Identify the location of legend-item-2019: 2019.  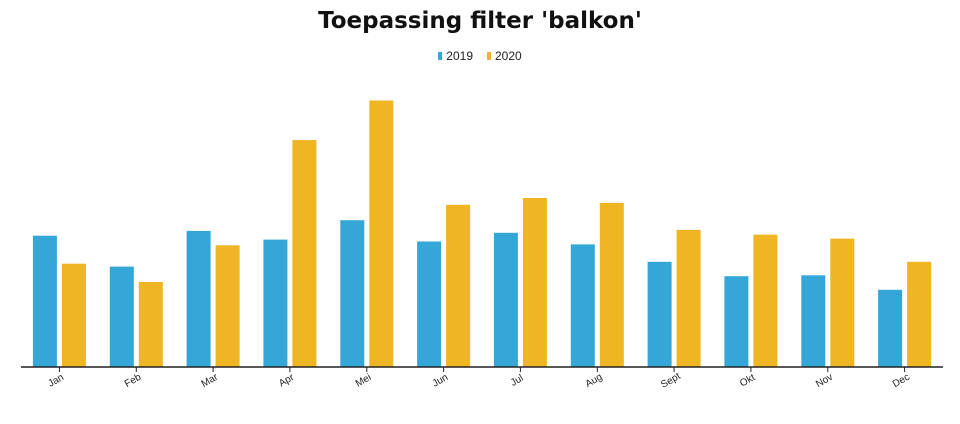
(455, 56).